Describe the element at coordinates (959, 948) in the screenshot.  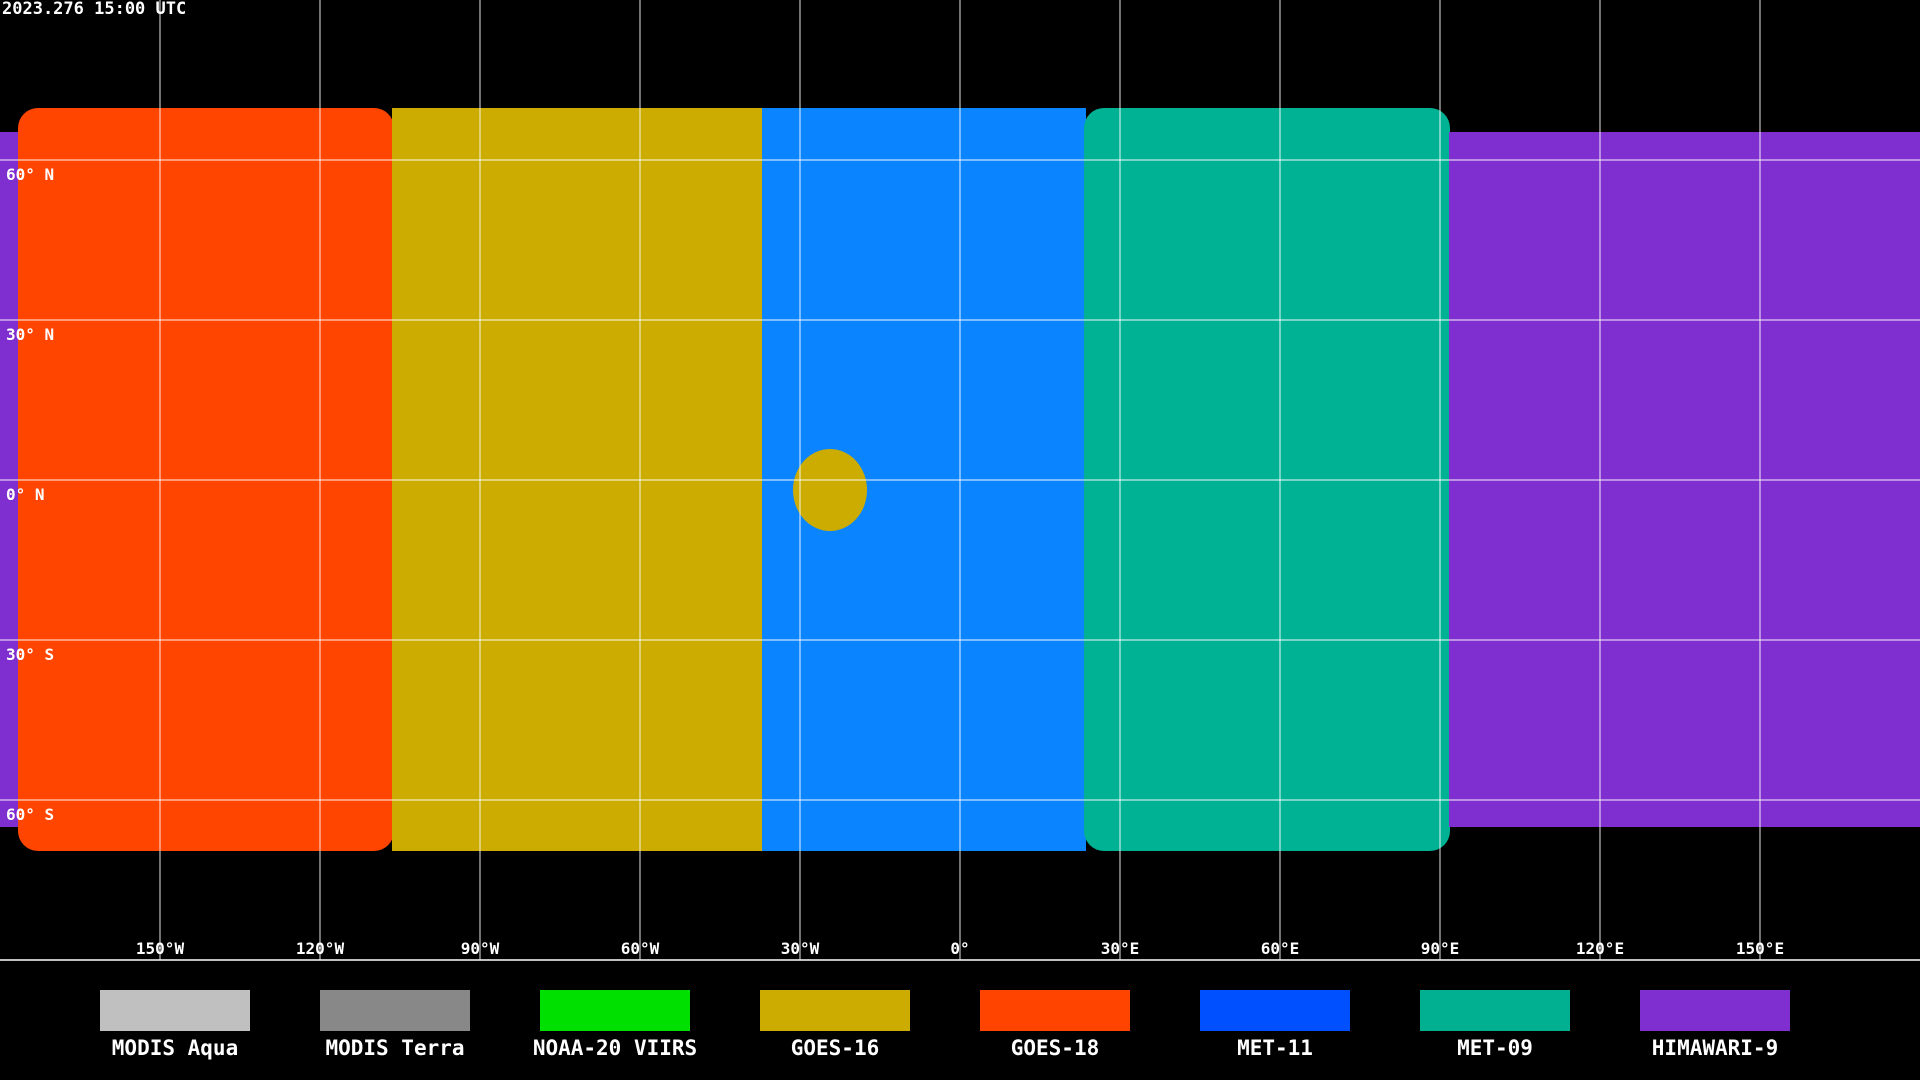
I see `lon-label: 0°` at that location.